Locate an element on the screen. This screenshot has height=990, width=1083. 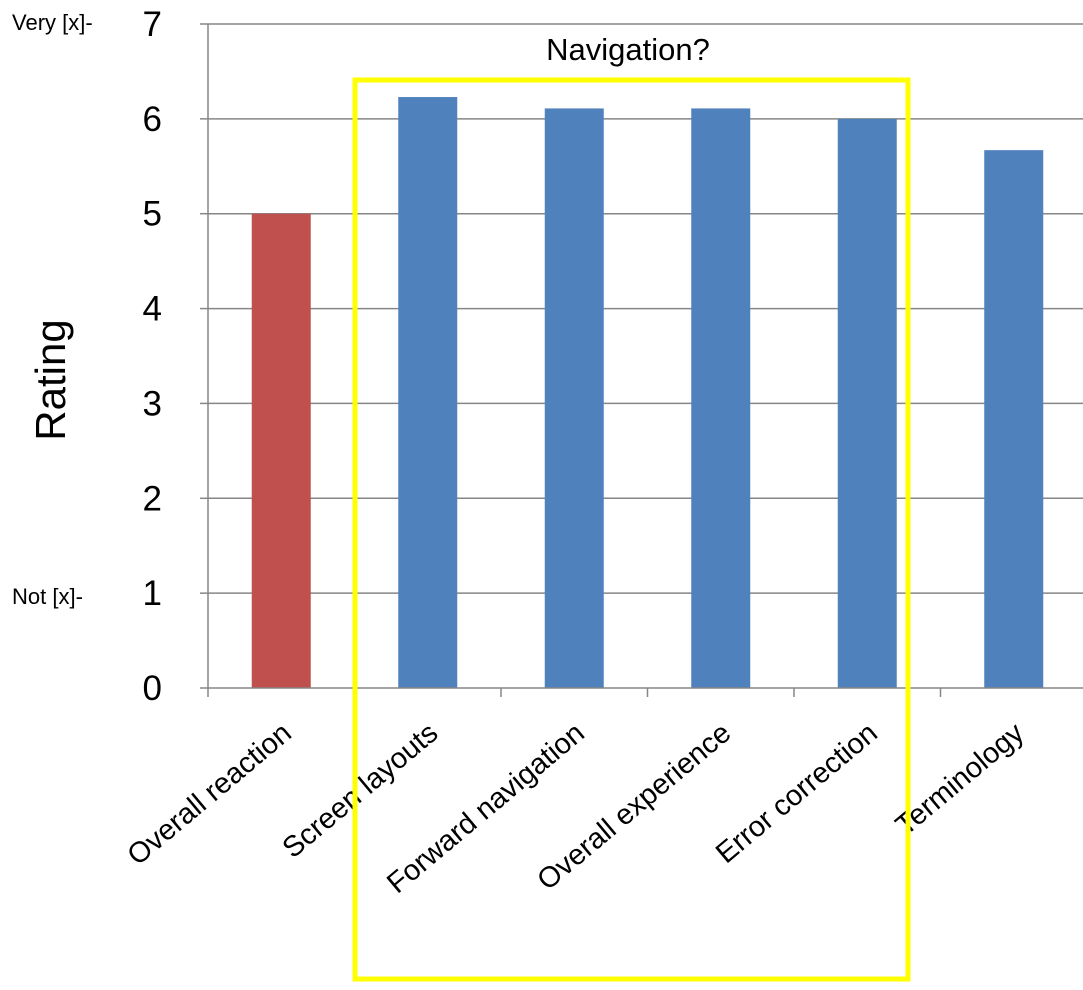
x-category-label: Overall reaction is located at coordinates (210, 794).